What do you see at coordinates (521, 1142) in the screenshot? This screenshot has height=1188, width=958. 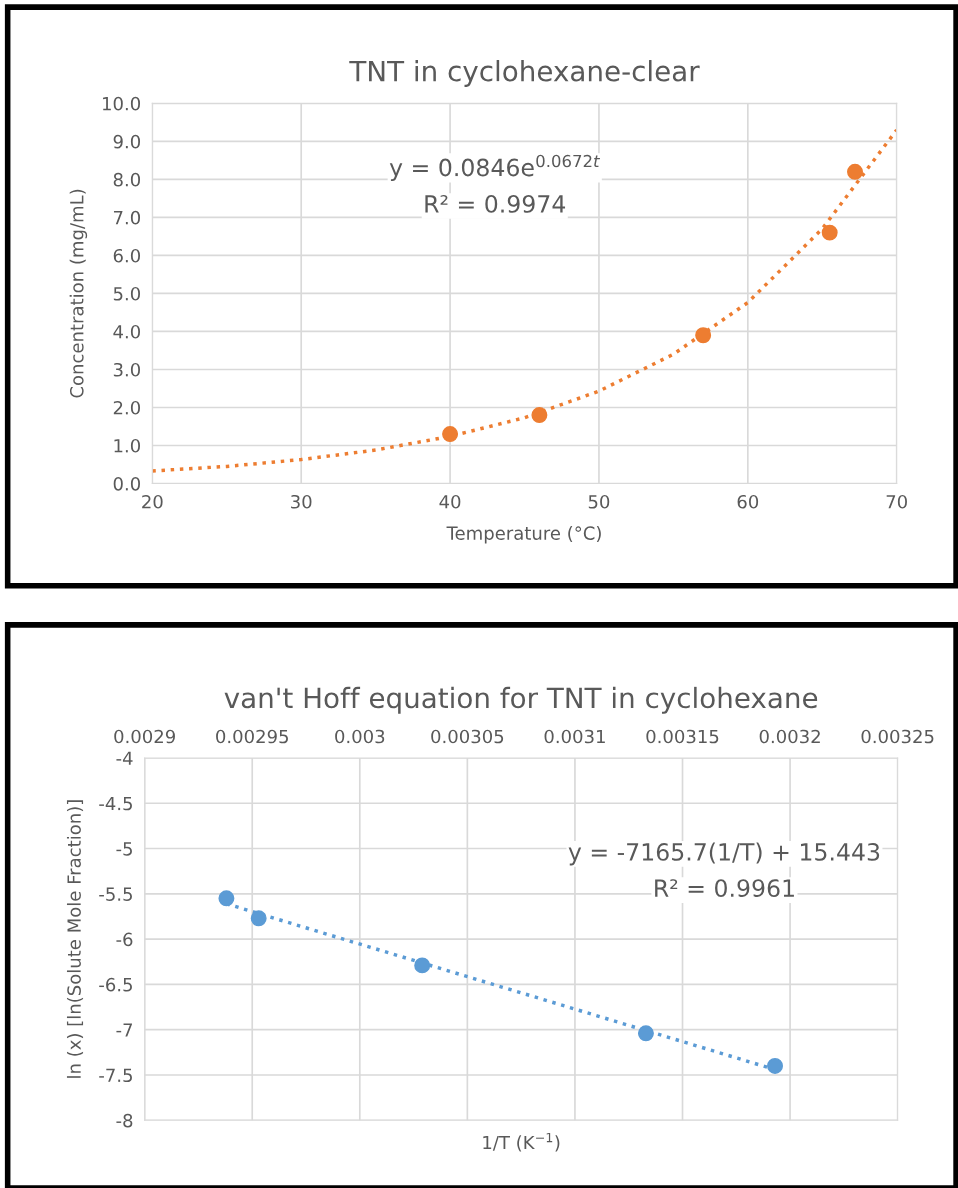 I see `x-axis-title: 1/T (K$^{−1}$)` at bounding box center [521, 1142].